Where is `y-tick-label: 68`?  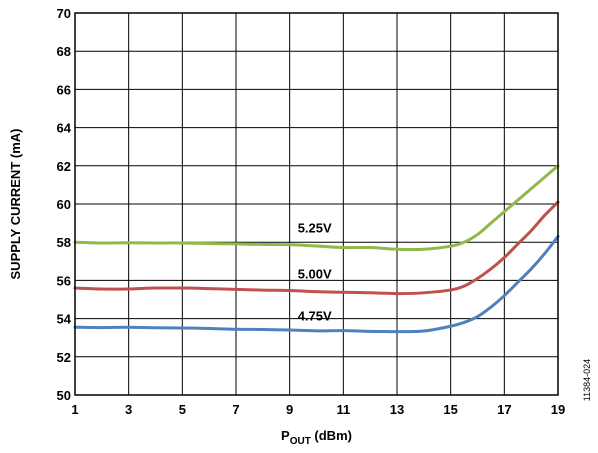
y-tick-label: 68 is located at coordinates (64, 51).